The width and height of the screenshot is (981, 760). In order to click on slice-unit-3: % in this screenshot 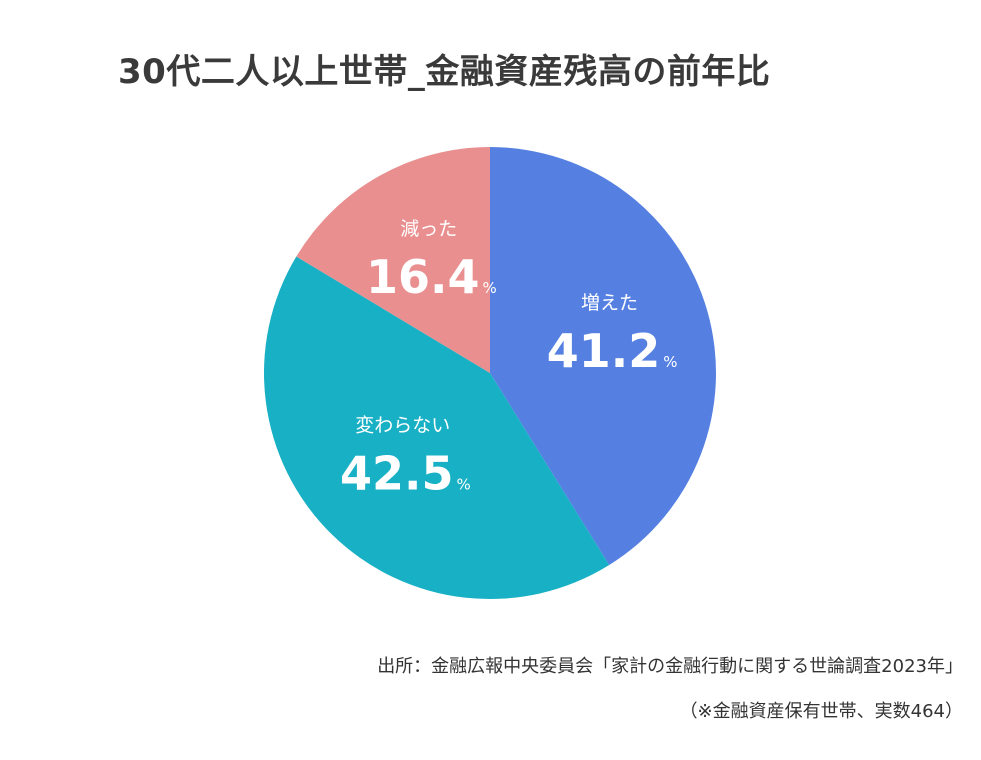, I will do `click(490, 288)`.